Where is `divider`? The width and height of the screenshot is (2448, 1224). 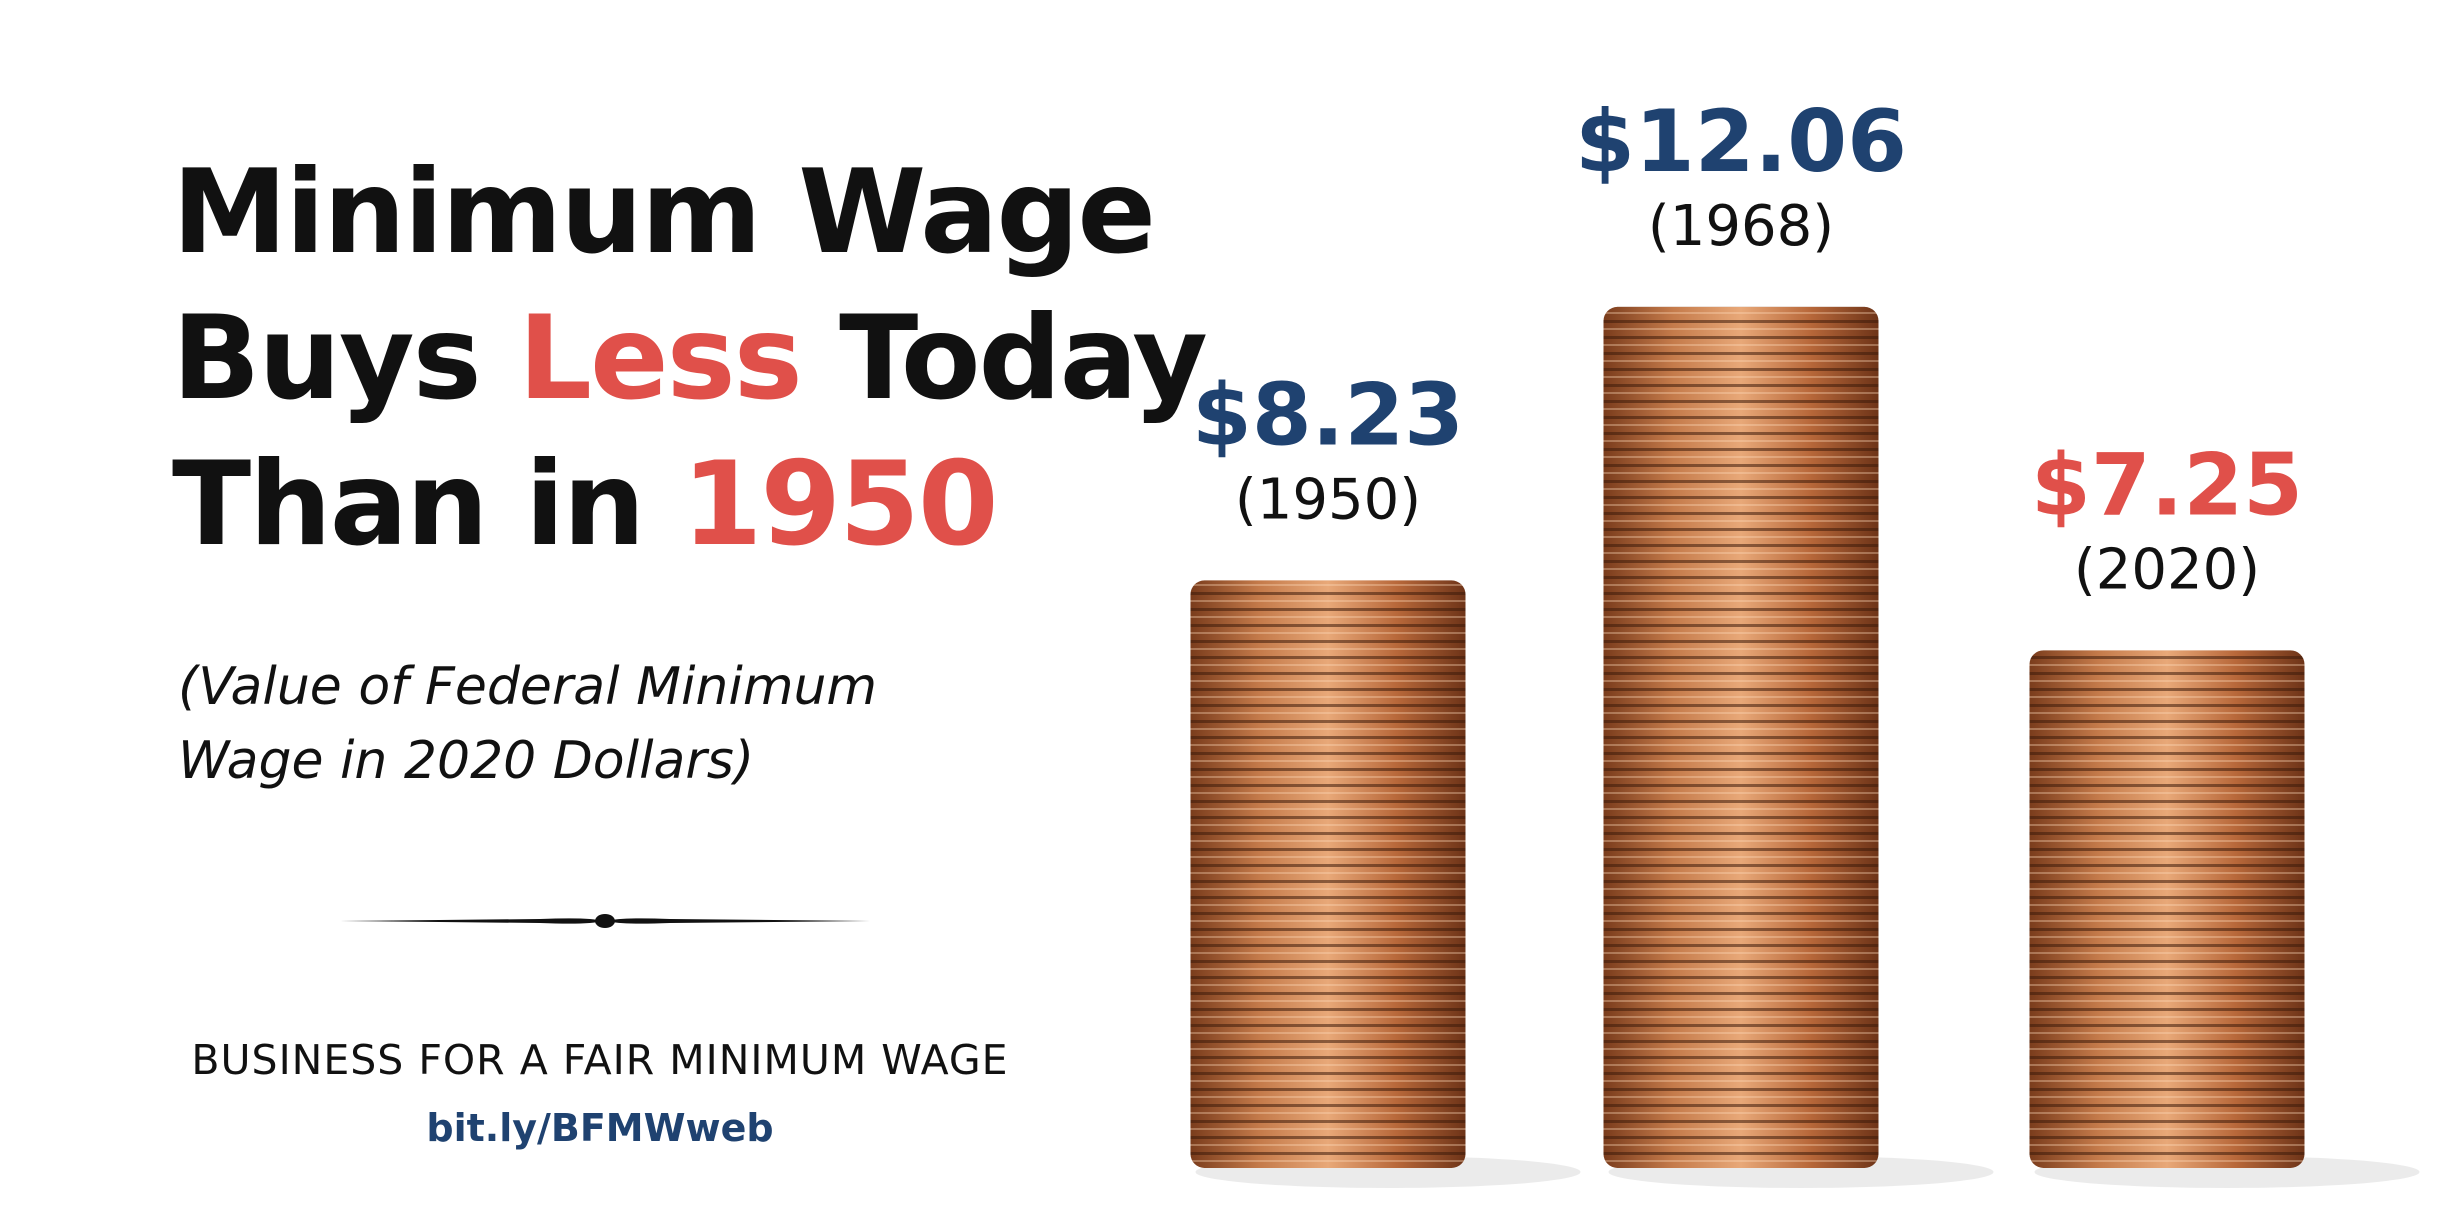 divider is located at coordinates (605, 921).